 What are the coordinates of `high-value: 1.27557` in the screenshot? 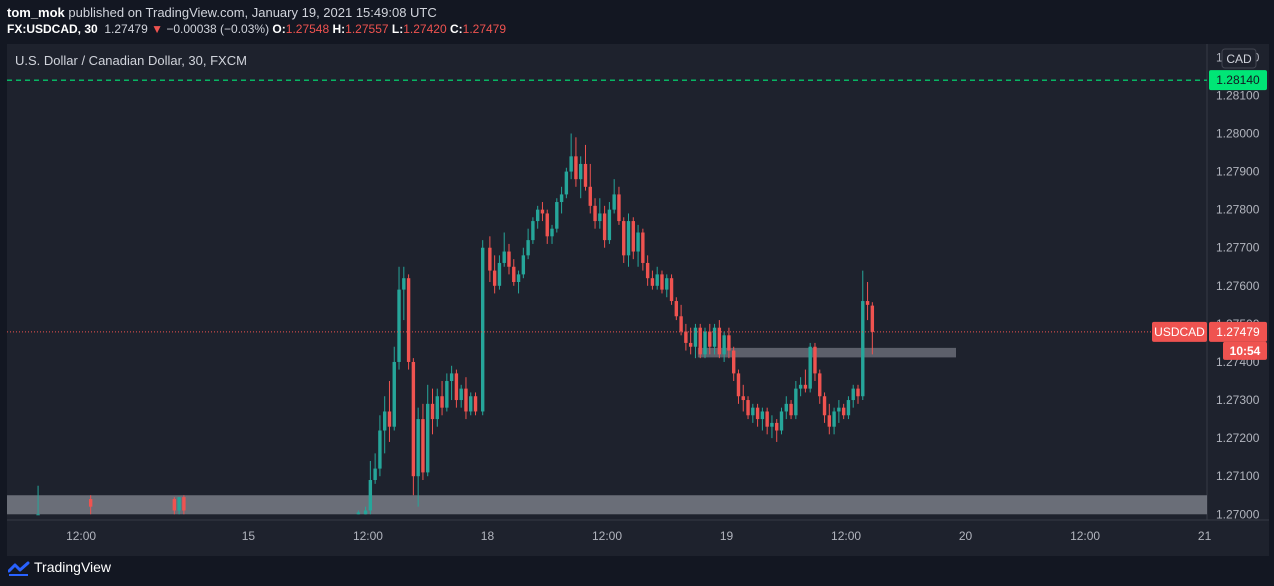 It's located at (367, 29).